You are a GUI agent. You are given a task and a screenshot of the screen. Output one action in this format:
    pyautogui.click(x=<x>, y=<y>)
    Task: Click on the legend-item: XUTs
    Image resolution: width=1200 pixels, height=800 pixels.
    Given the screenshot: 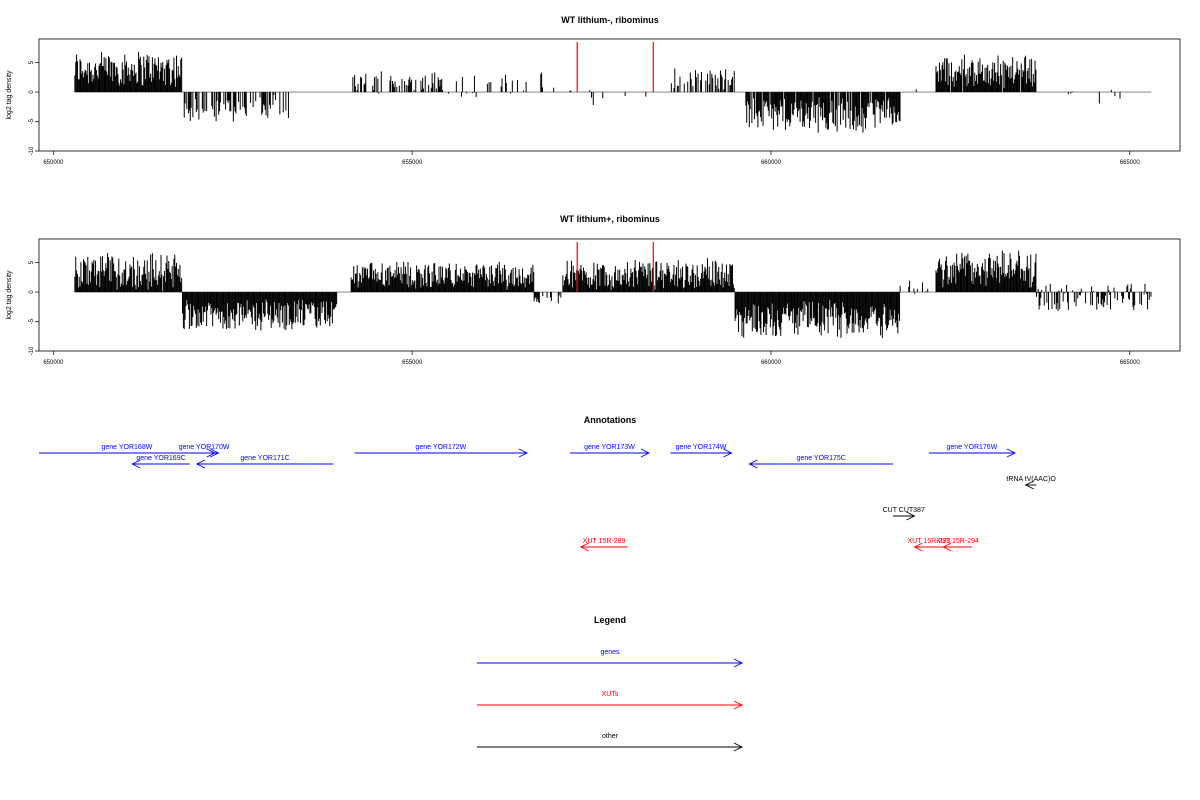 What is the action you would take?
    pyautogui.click(x=610, y=700)
    